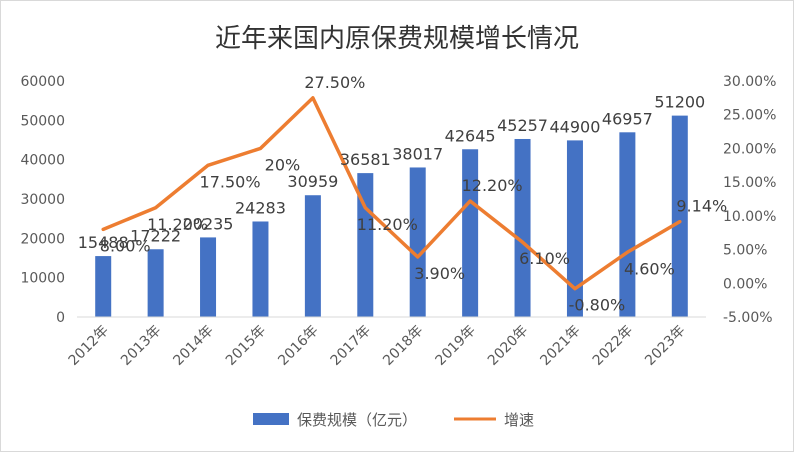  What do you see at coordinates (193, 346) in the screenshot?
I see `x-tick-label: 2014年` at bounding box center [193, 346].